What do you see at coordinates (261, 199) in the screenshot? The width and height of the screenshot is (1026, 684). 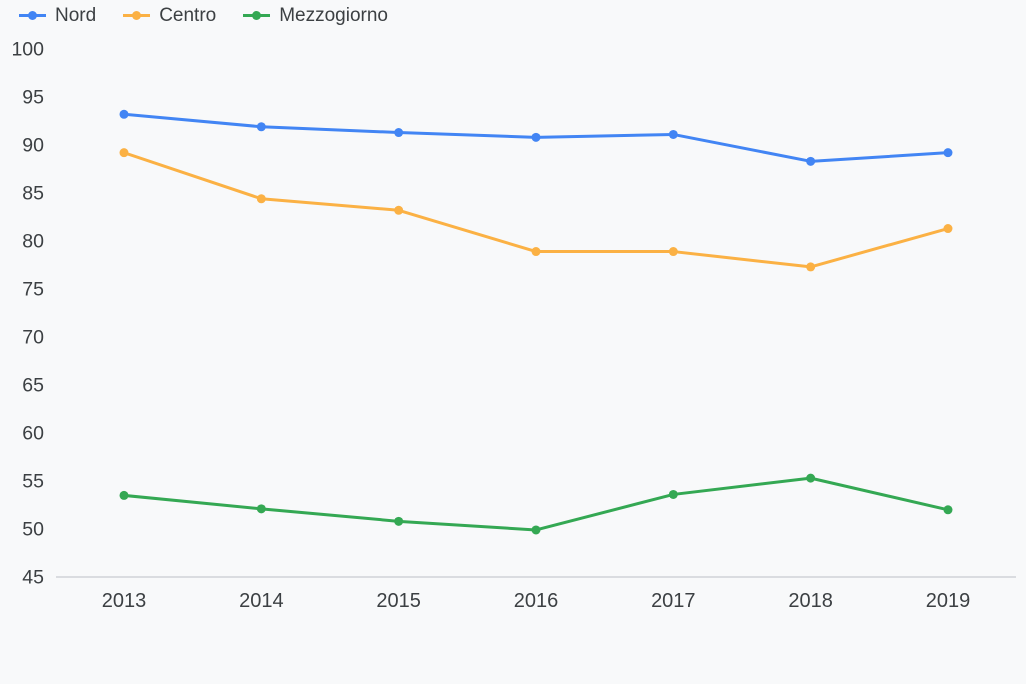 I see `data-point-centro-2014` at bounding box center [261, 199].